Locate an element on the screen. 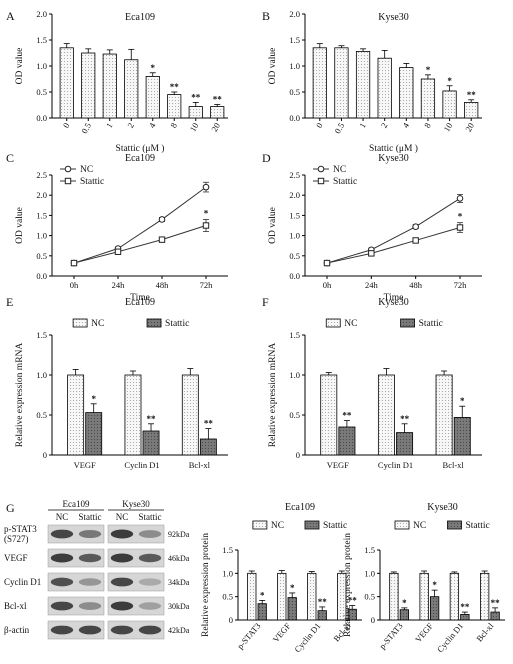 The height and width of the screenshot is (664, 513). y-tick-label-f-3: 1.5 is located at coordinates (294, 335).